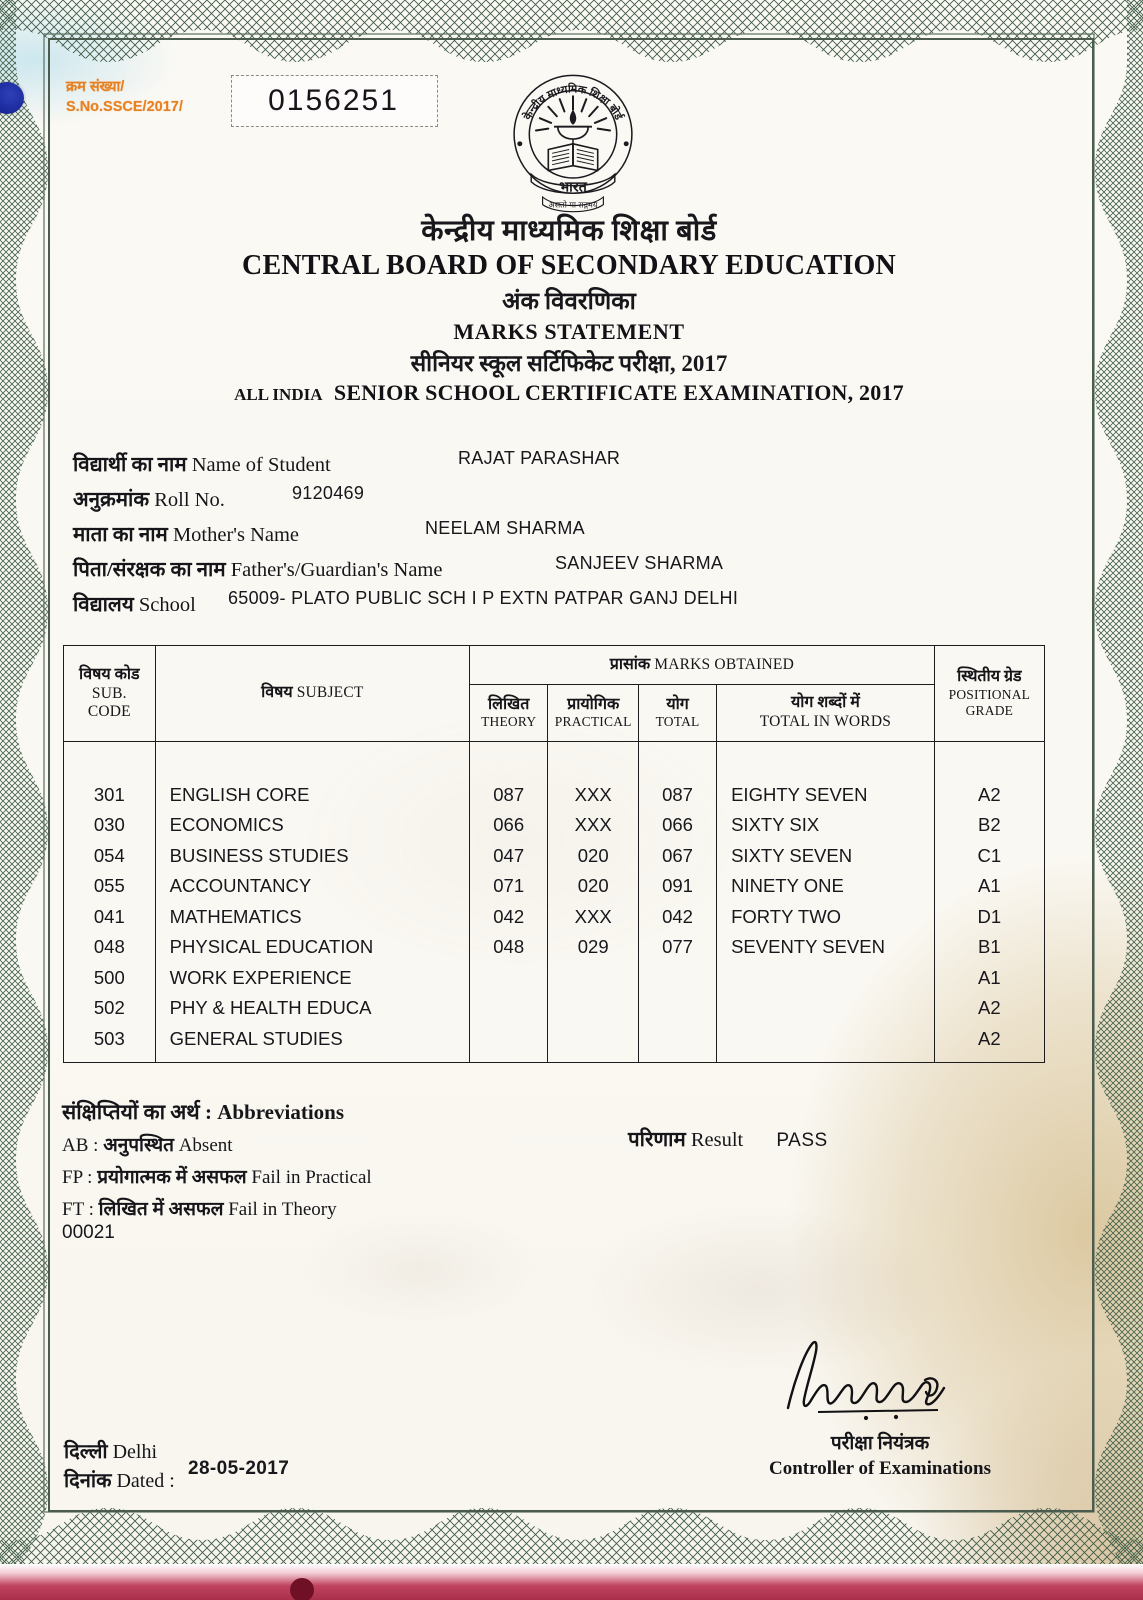 The height and width of the screenshot is (1600, 1143). What do you see at coordinates (109, 693) in the screenshot?
I see `header-sub-code: विषय कोड SUB. CODE` at bounding box center [109, 693].